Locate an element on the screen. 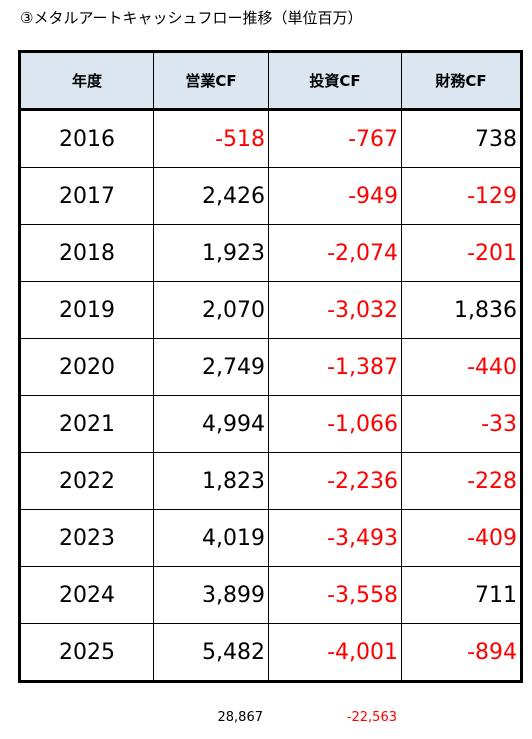 Image resolution: width=532 pixels, height=739 pixels. value-cell: 2,426 is located at coordinates (211, 196).